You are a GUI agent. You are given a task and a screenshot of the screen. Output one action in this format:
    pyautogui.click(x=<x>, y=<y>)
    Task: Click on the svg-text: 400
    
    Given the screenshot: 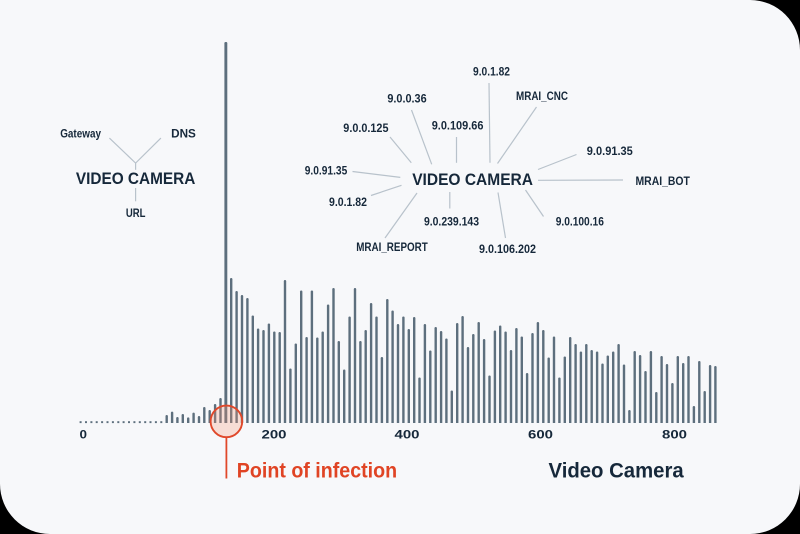 What is the action you would take?
    pyautogui.click(x=407, y=435)
    